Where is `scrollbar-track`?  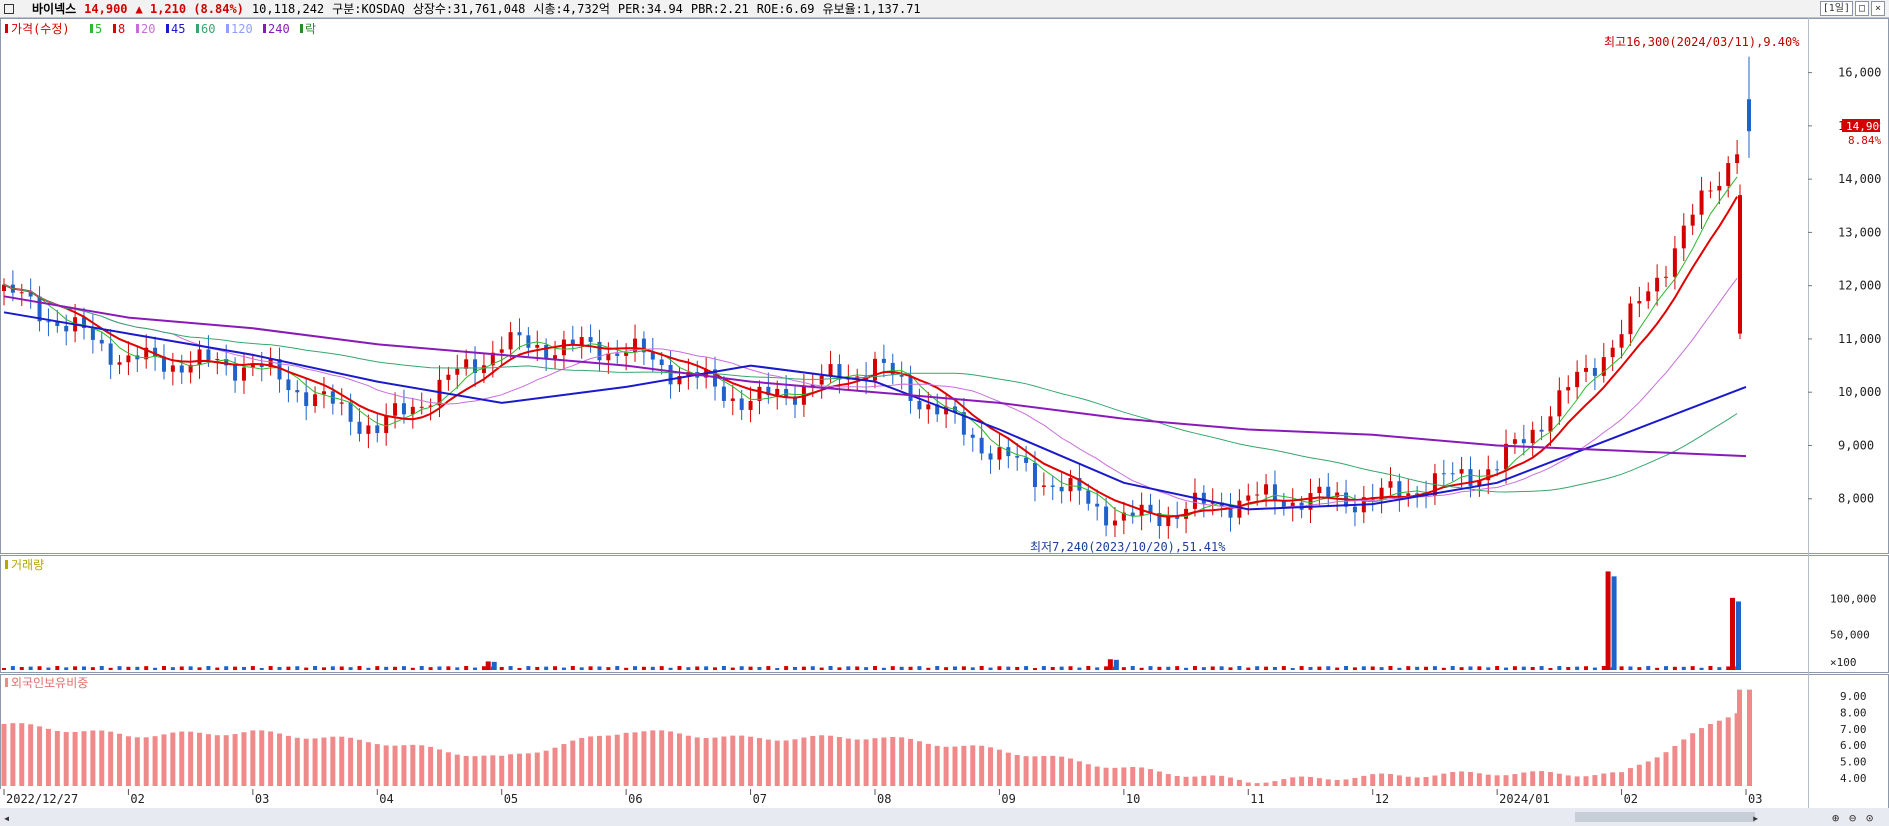
scrollbar-track is located at coordinates (944, 817).